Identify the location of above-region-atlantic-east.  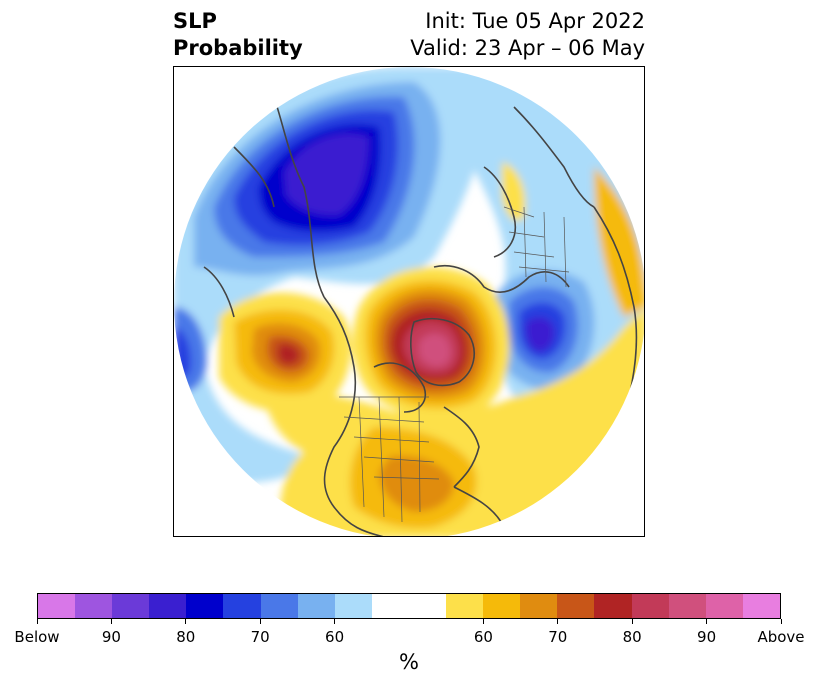
(619, 242).